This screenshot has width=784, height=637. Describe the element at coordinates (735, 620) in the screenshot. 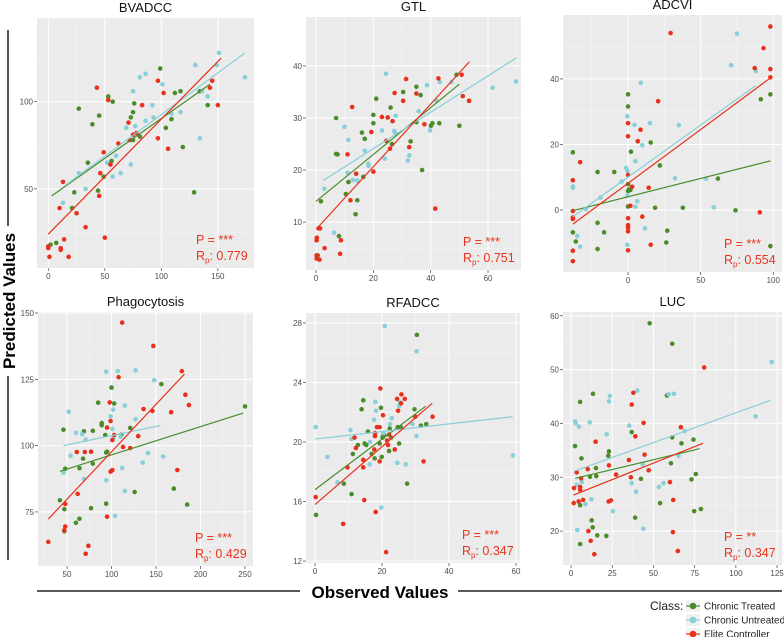

I see `legend-item-chronic-untreated: Chronic Untreated` at that location.